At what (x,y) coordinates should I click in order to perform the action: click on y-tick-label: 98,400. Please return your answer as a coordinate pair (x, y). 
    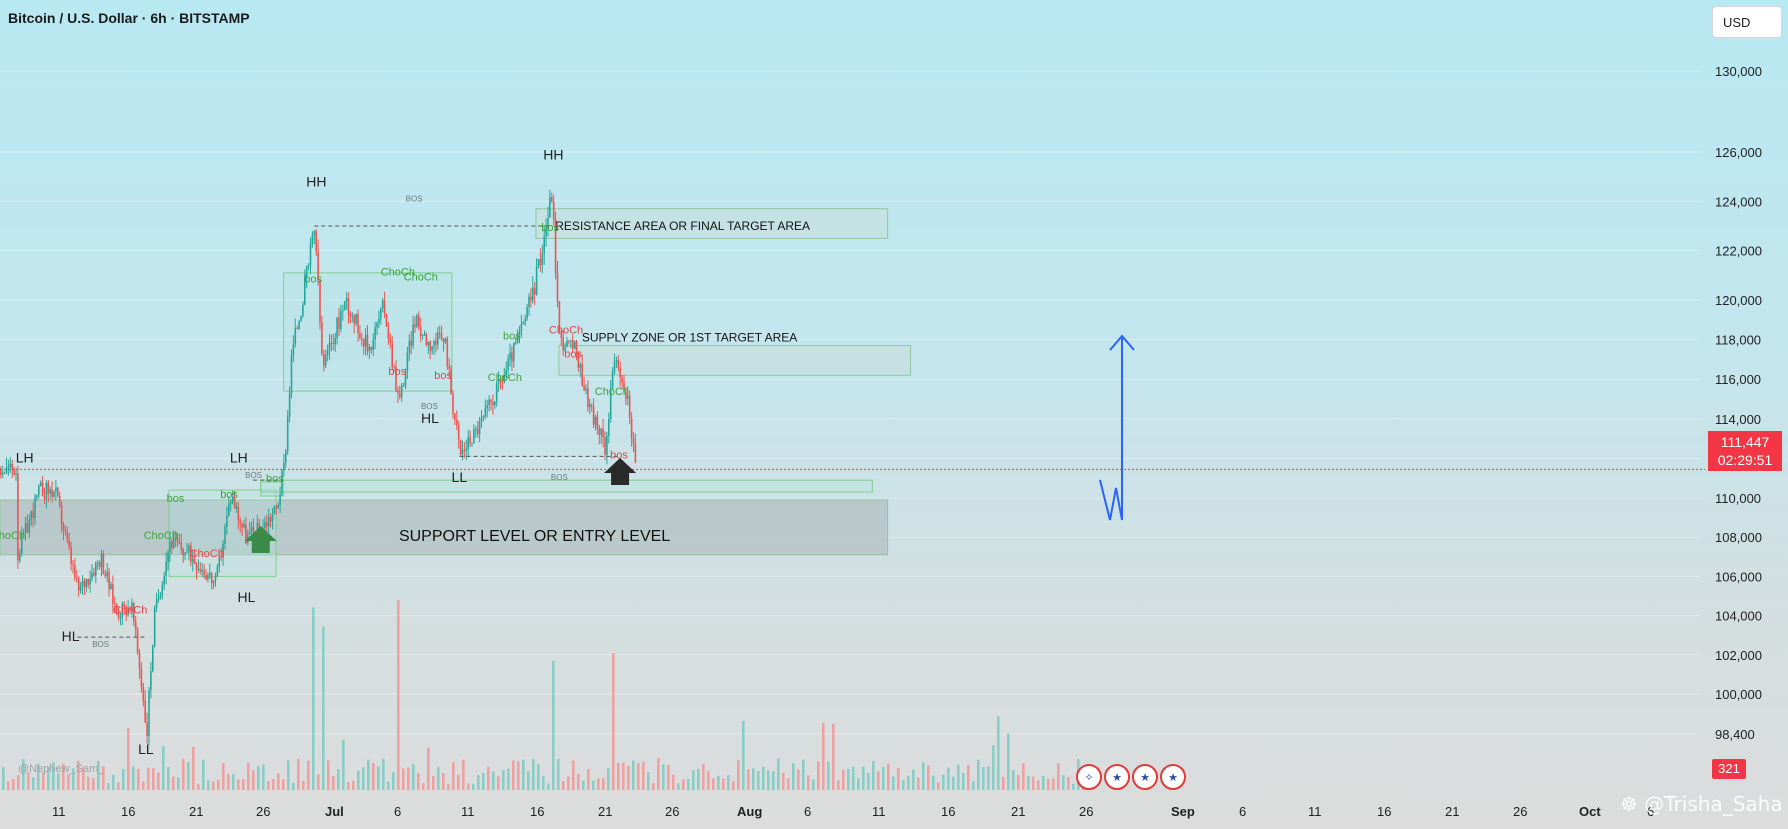
    Looking at the image, I should click on (1735, 734).